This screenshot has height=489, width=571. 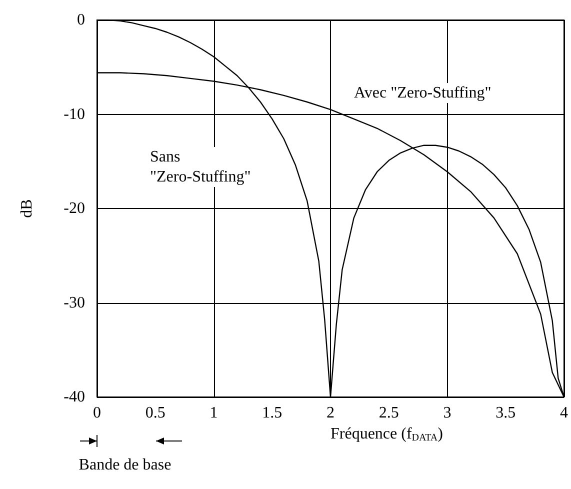 I want to click on y-axis-title: dB, so click(x=27, y=208).